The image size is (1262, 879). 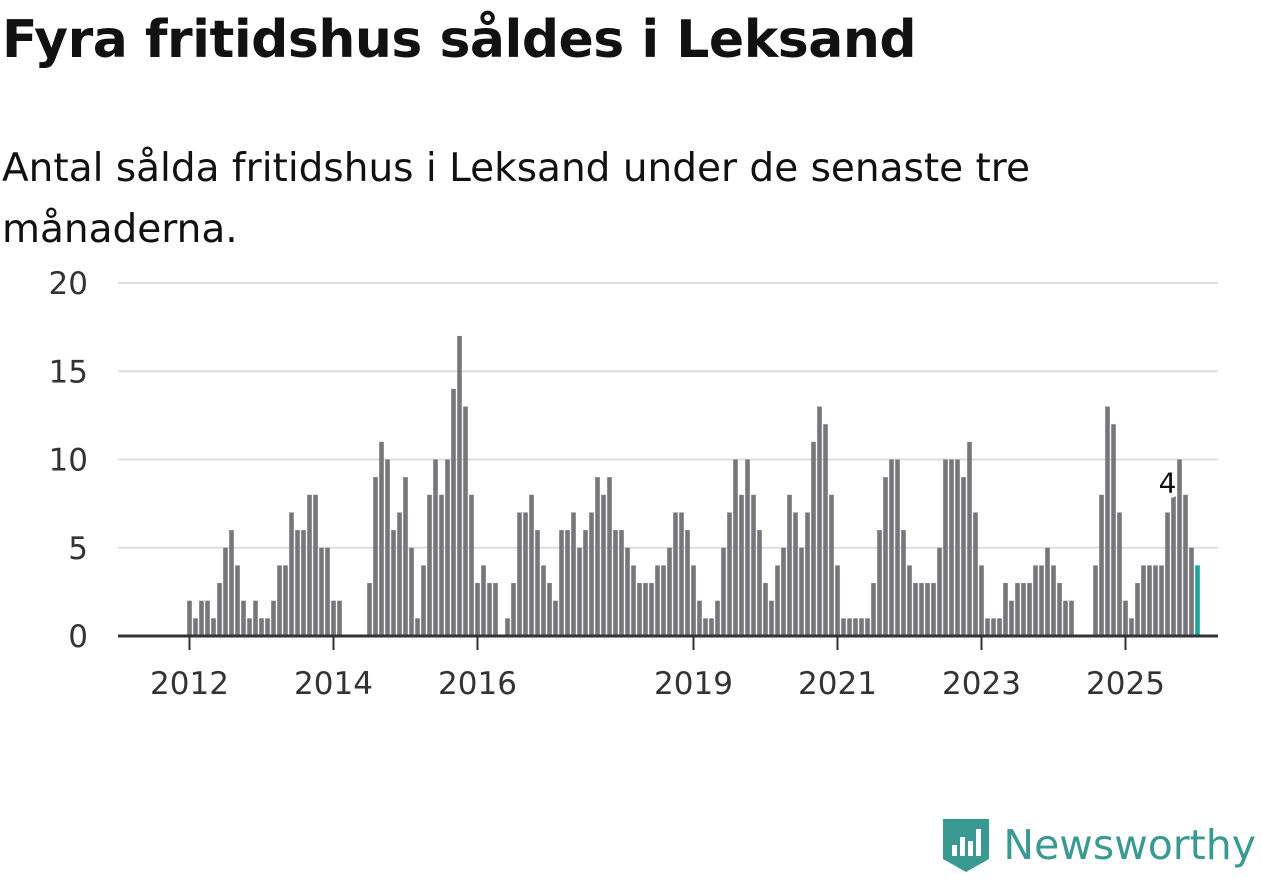 What do you see at coordinates (68, 284) in the screenshot?
I see `y-tick-label: 20` at bounding box center [68, 284].